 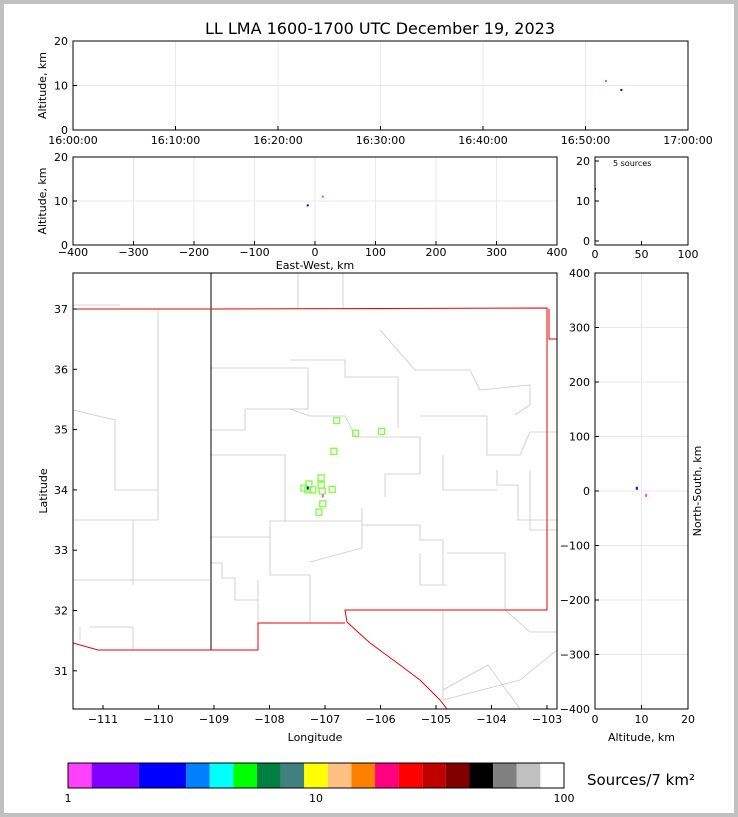 I want to click on x-tick-label: 16:40:00, so click(x=482, y=140).